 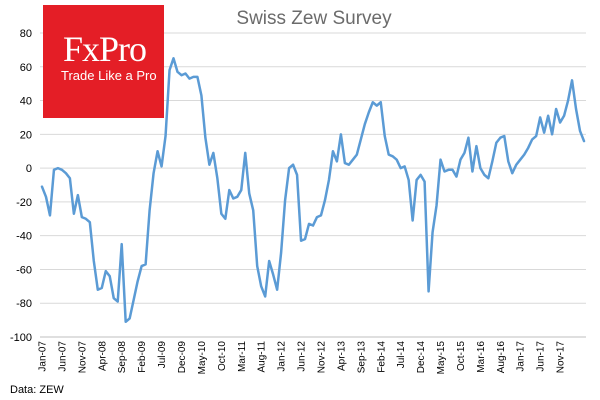 I want to click on logo-tagline: Trade Like a Pro, so click(x=109, y=75).